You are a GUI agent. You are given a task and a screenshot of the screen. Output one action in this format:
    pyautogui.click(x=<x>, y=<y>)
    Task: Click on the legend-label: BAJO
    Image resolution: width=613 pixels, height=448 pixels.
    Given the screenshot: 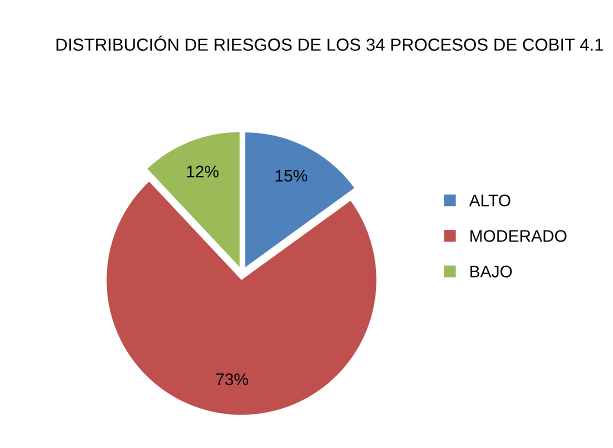 What is the action you would take?
    pyautogui.click(x=491, y=272)
    